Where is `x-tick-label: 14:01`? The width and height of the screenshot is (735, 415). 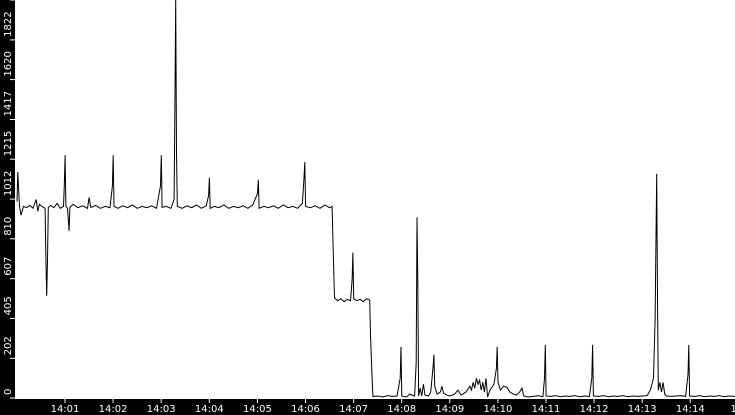 x-tick-label: 14:01 is located at coordinates (65, 409).